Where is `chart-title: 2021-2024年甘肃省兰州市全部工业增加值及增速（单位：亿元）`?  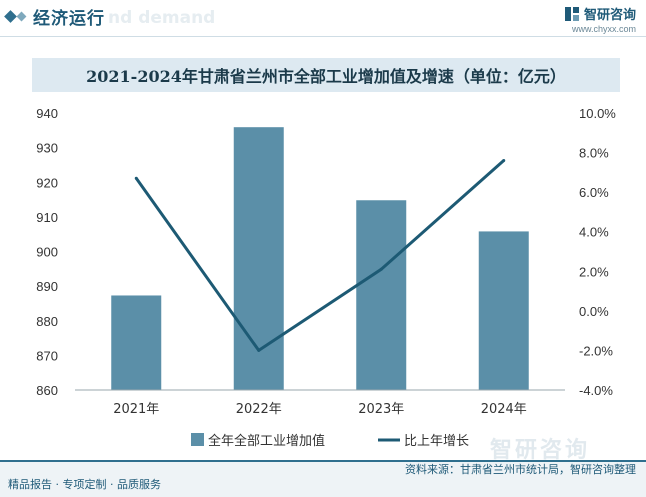
chart-title: 2021-2024年甘肃省兰州市全部工业增加值及增速（单位：亿元） is located at coordinates (326, 76).